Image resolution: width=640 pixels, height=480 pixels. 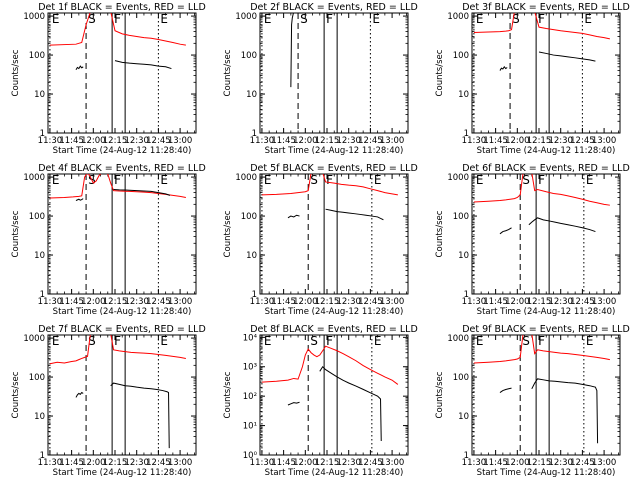 I want to click on panel-title: Det 4f BLACK = Events, RED = LLD, so click(x=122, y=168).